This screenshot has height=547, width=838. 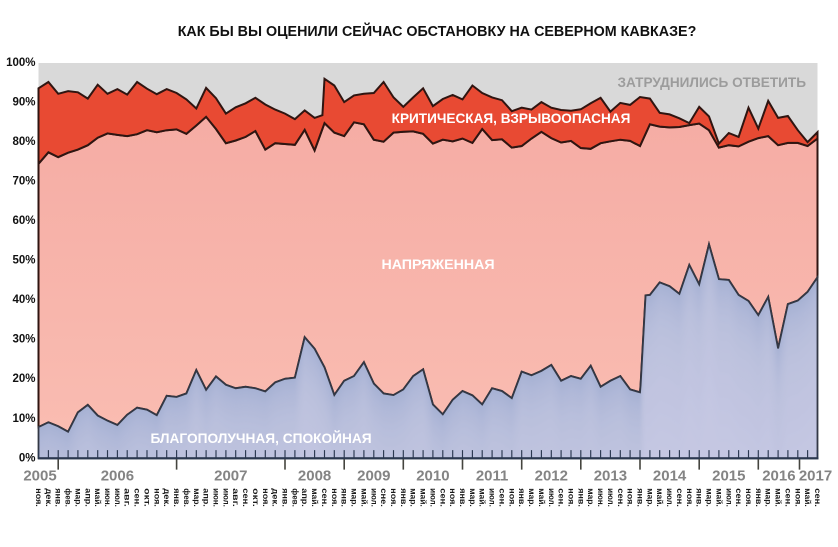 What do you see at coordinates (815, 475) in the screenshot?
I see `svg-text: 2017` at bounding box center [815, 475].